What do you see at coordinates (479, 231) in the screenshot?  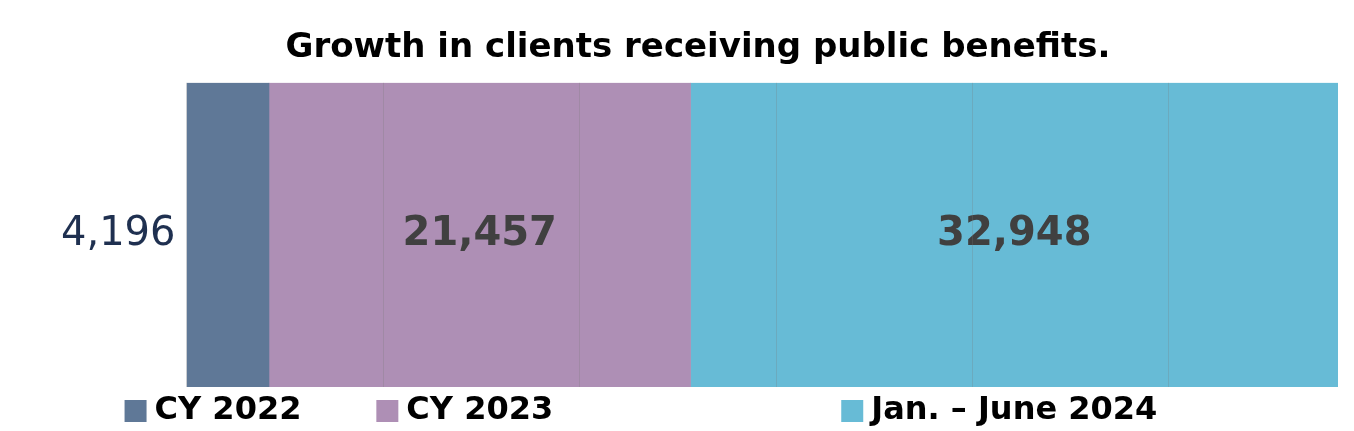 I see `data-label: 21,457` at bounding box center [479, 231].